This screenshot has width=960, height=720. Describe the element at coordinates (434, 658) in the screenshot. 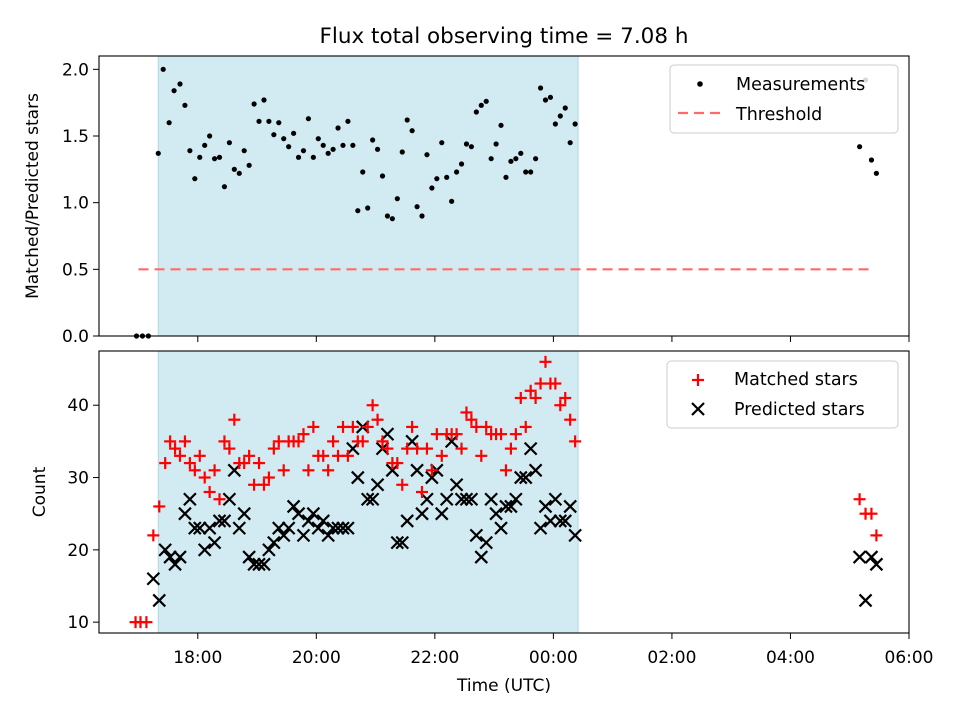

I see `bottom-x-tick-label: 22:00` at that location.